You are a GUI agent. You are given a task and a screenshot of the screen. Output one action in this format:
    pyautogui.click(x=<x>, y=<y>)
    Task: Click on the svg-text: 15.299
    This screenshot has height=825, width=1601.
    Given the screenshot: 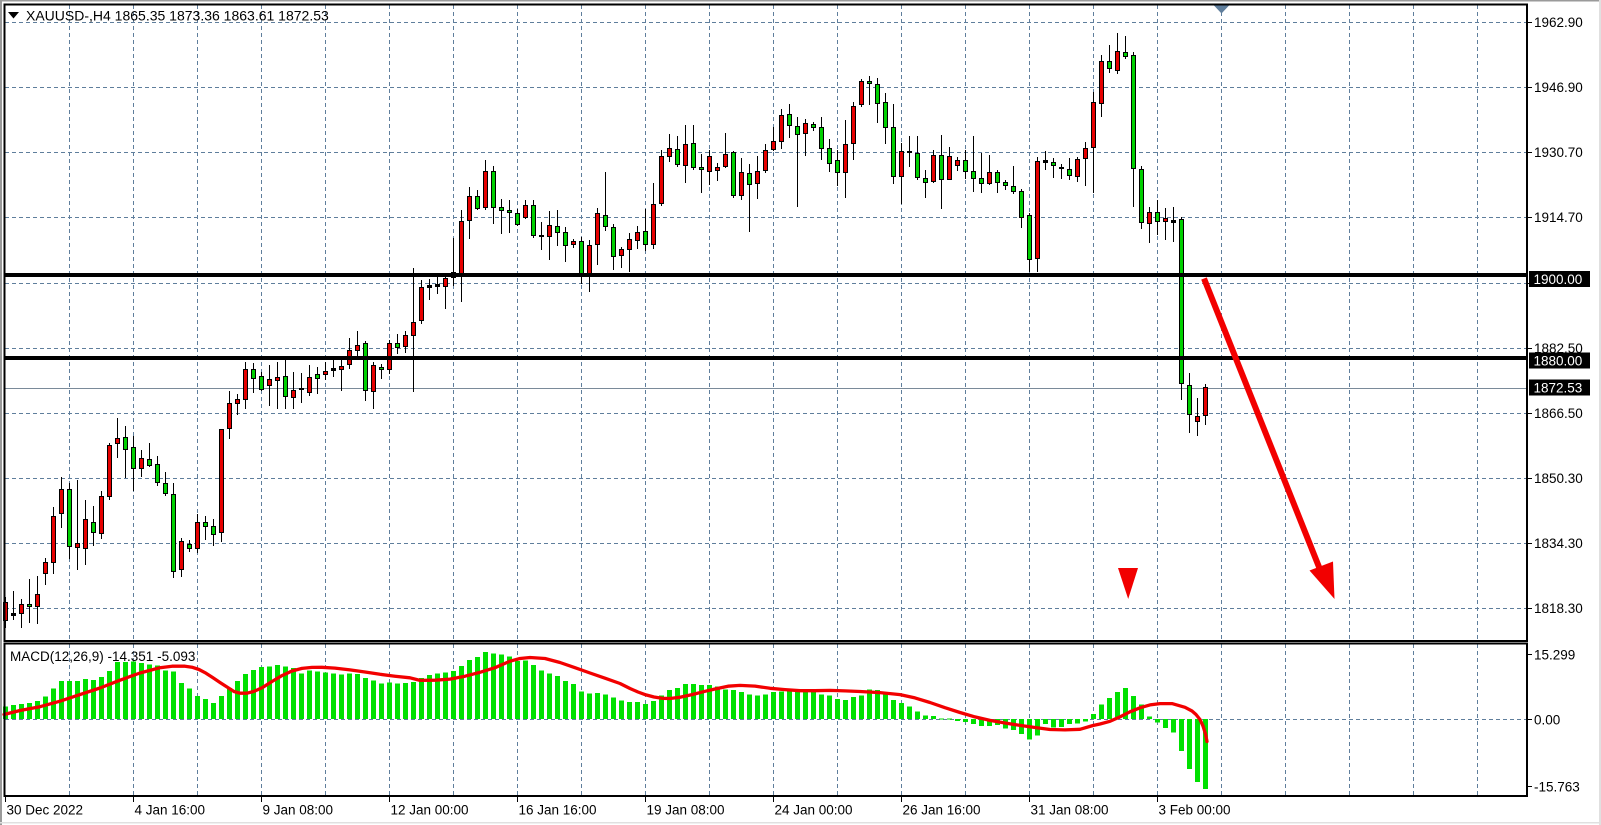 What is the action you would take?
    pyautogui.click(x=1554, y=655)
    